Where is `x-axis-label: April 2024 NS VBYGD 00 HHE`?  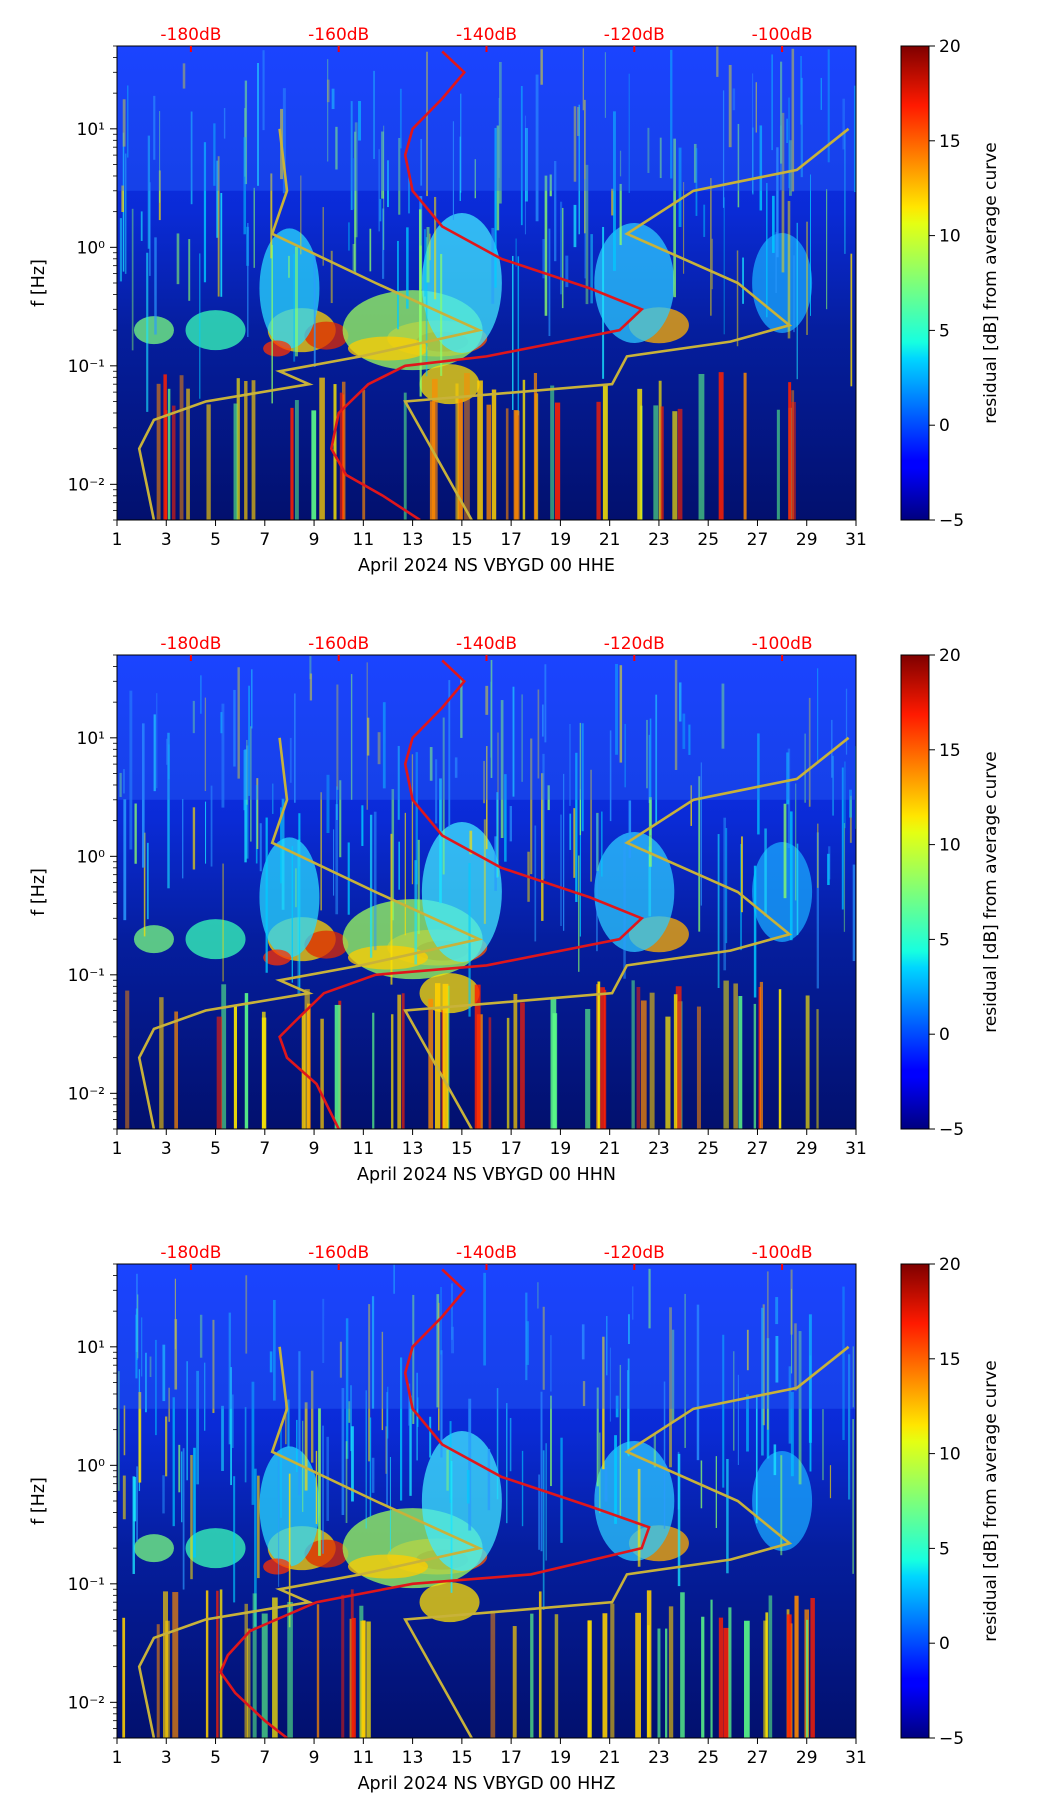
x-axis-label: April 2024 NS VBYGD 00 HHE is located at coordinates (486, 566).